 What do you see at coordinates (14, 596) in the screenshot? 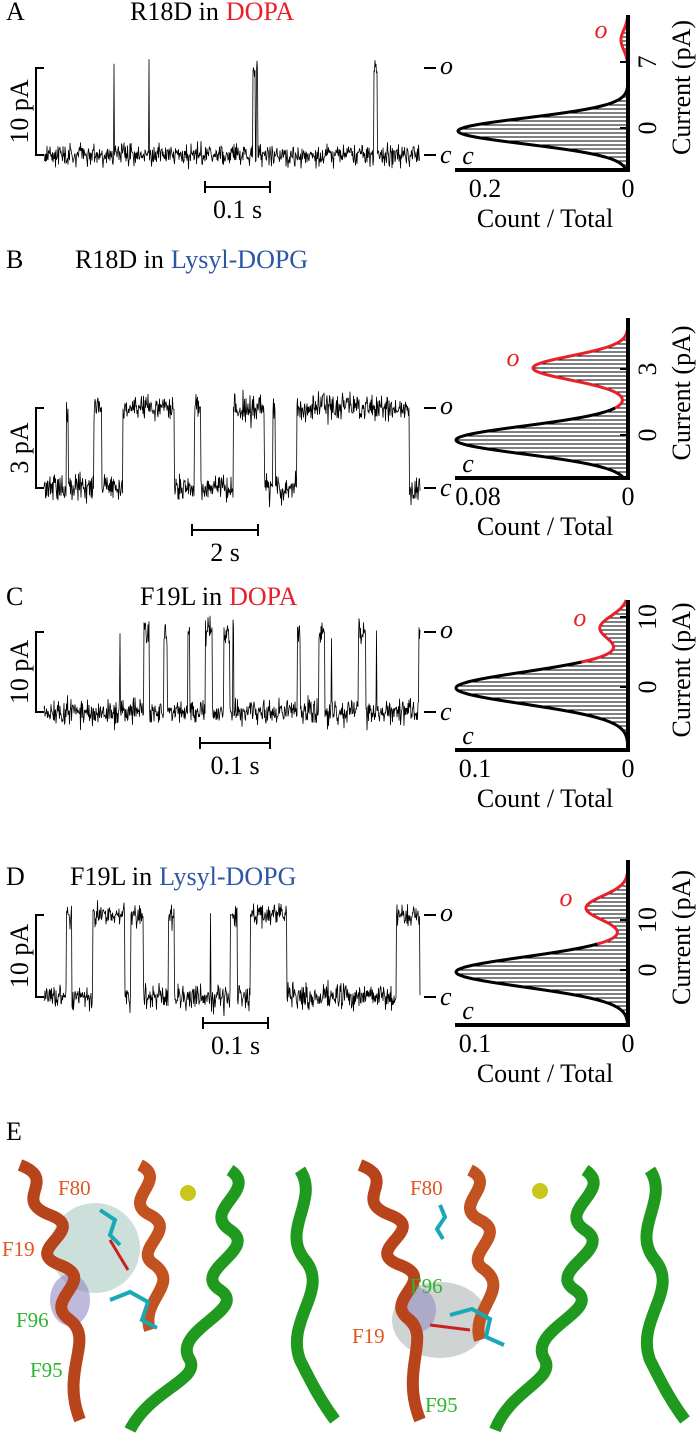
I see `panel-label: C` at bounding box center [14, 596].